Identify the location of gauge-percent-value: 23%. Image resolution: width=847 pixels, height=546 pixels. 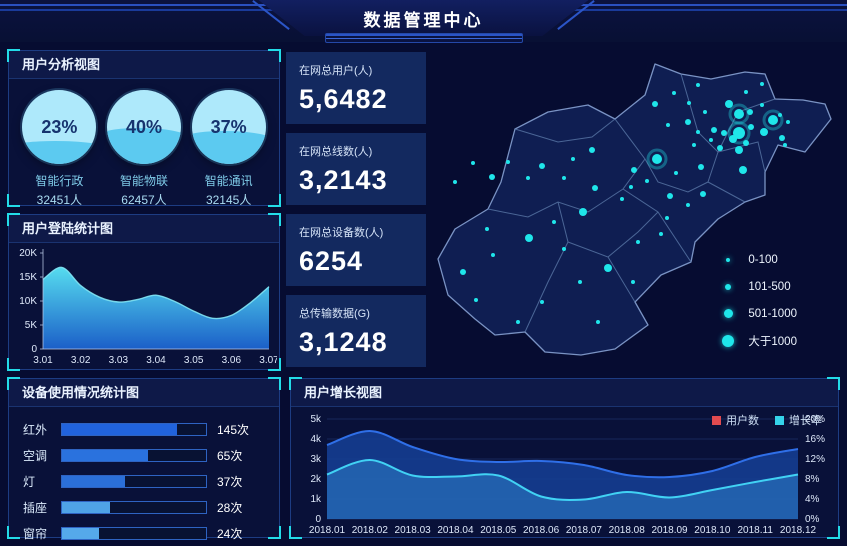
(59, 126).